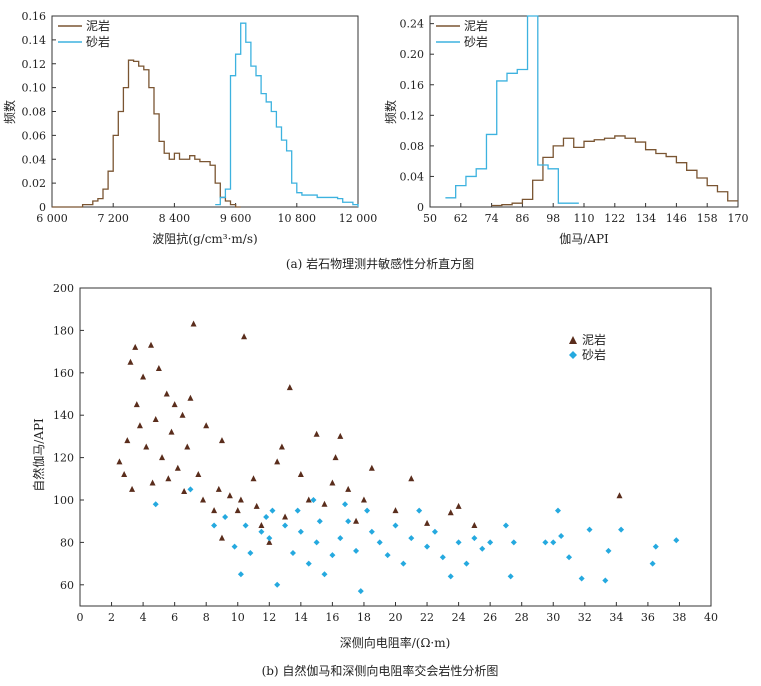  I want to click on a2-x-tick-label: 122, so click(614, 218).